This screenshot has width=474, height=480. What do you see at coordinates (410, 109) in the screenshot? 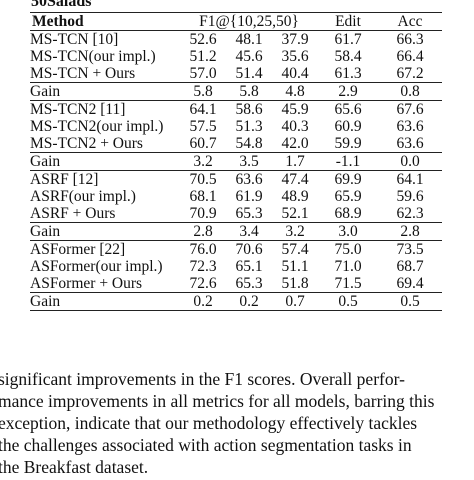
I see `value-cell-acc: 67.6` at bounding box center [410, 109].